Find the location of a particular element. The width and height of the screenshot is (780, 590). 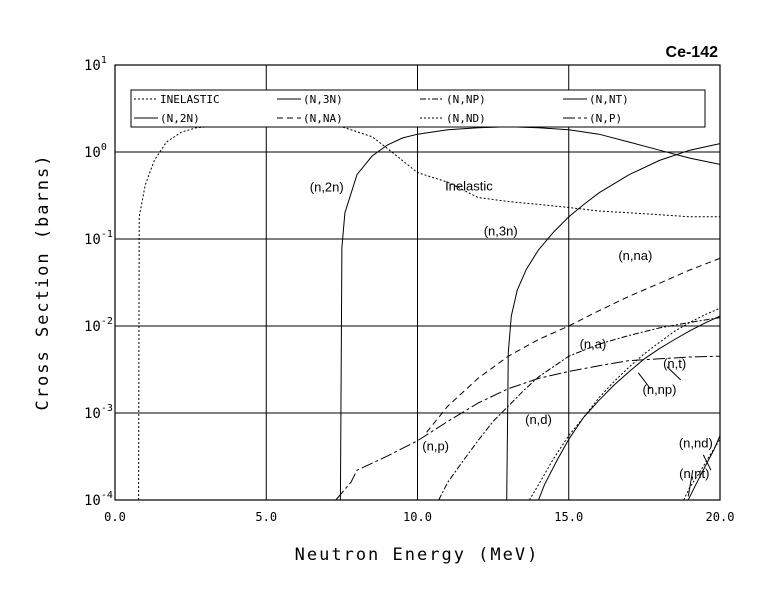

annotation-label: (n,t) is located at coordinates (674, 363).